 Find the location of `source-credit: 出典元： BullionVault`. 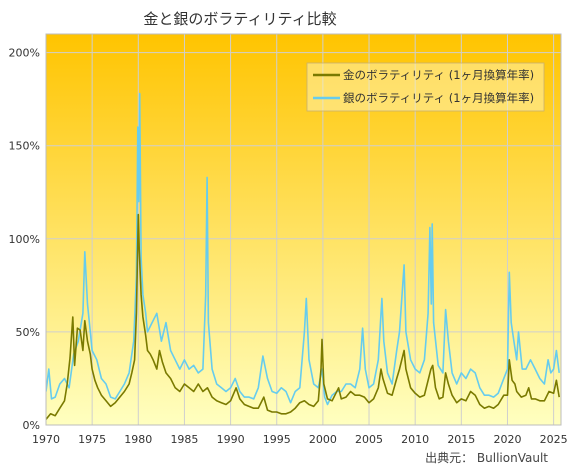

source-credit: 出典元： BullionVault is located at coordinates (486, 458).